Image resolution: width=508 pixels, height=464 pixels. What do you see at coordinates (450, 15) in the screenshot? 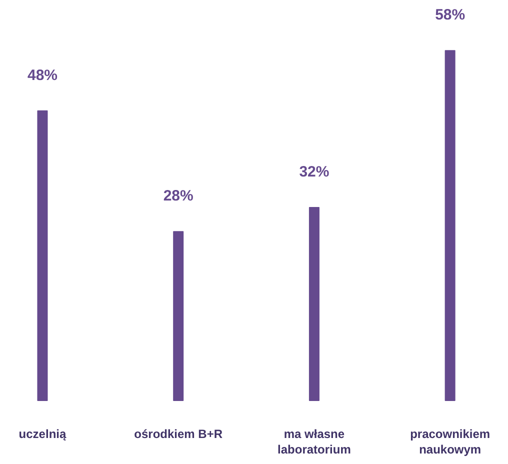
I see `data-label: 58%` at bounding box center [450, 15].